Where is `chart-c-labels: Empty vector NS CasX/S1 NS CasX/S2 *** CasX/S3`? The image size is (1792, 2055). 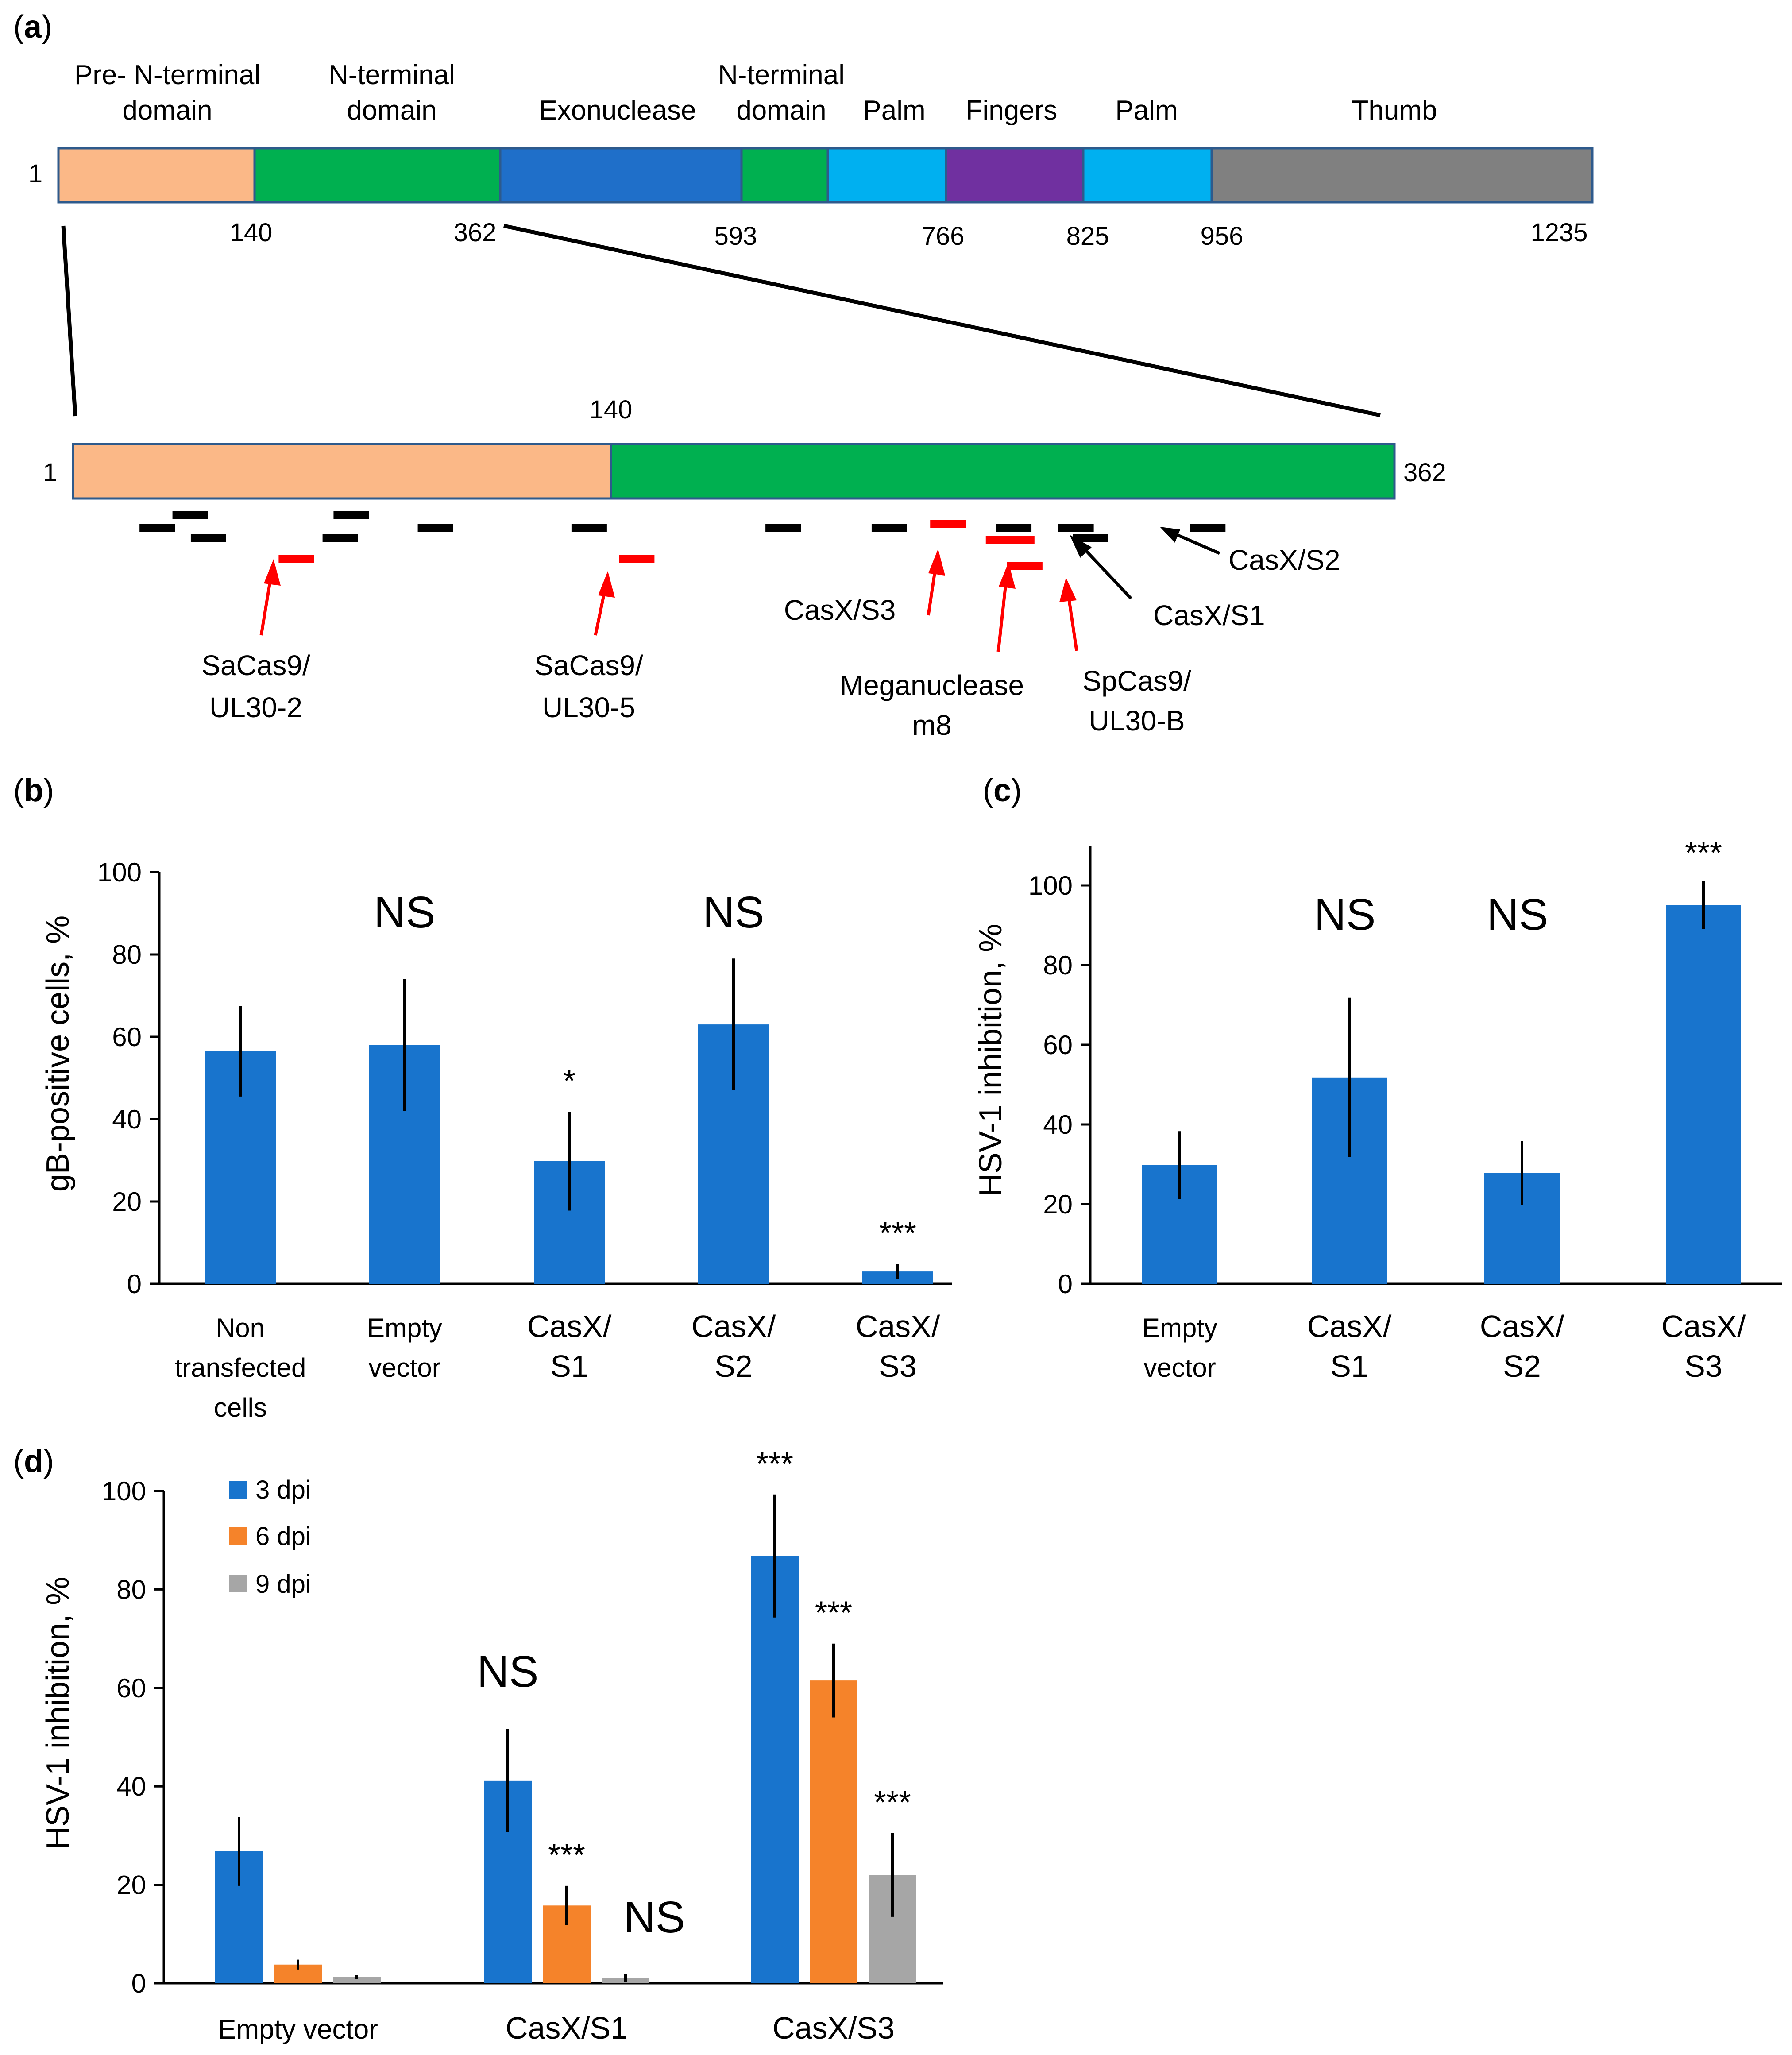
chart-c-labels: Empty vector NS CasX/S1 NS CasX/S2 *** CasX/S3 is located at coordinates (1444, 1109).